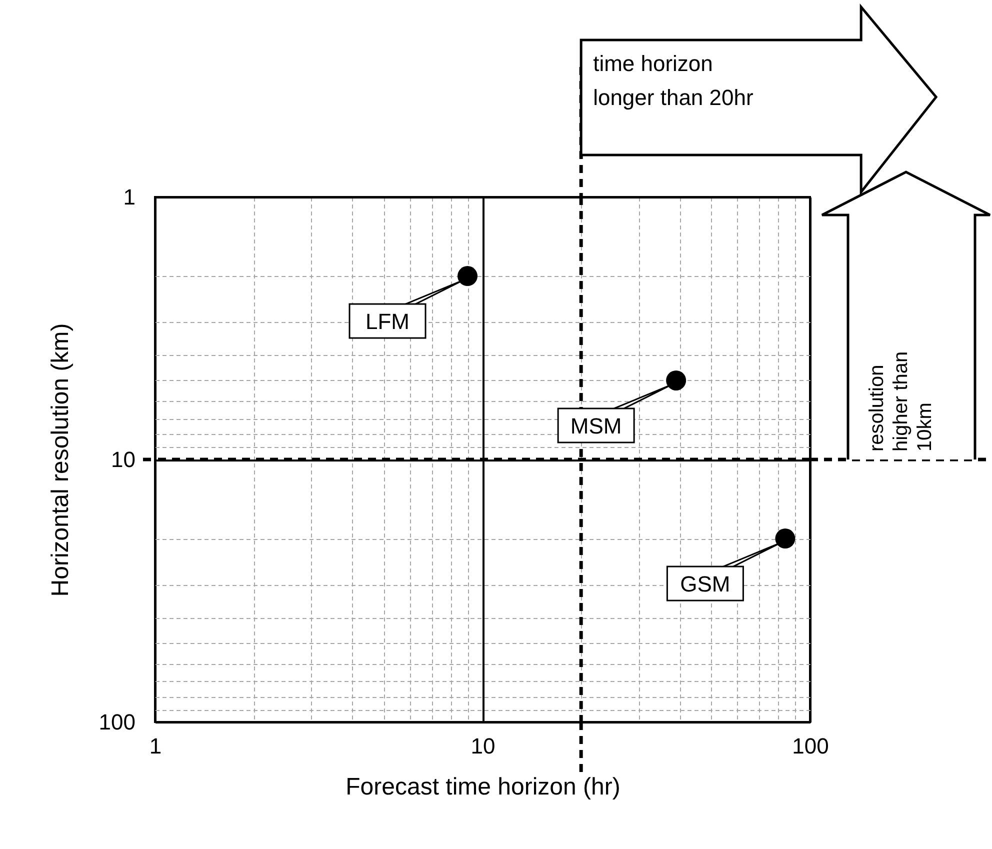 The image size is (992, 849). What do you see at coordinates (483, 787) in the screenshot?
I see `x-axis-title: Forecast time horizon (hr)` at bounding box center [483, 787].